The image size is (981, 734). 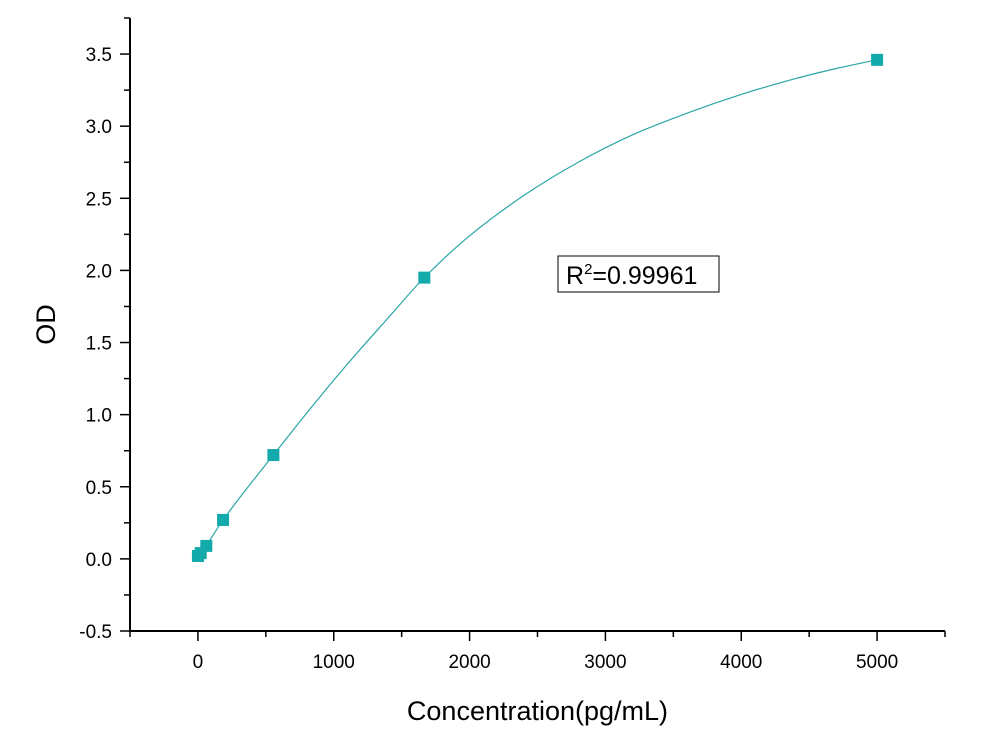 What do you see at coordinates (99, 55) in the screenshot?
I see `y-tick-label: 3.5` at bounding box center [99, 55].